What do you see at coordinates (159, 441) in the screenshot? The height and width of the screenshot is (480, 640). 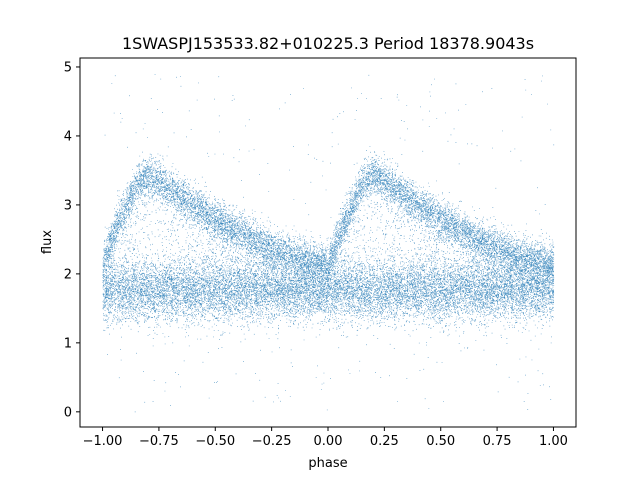 I see `x-tick-label: −0.75` at bounding box center [159, 441].